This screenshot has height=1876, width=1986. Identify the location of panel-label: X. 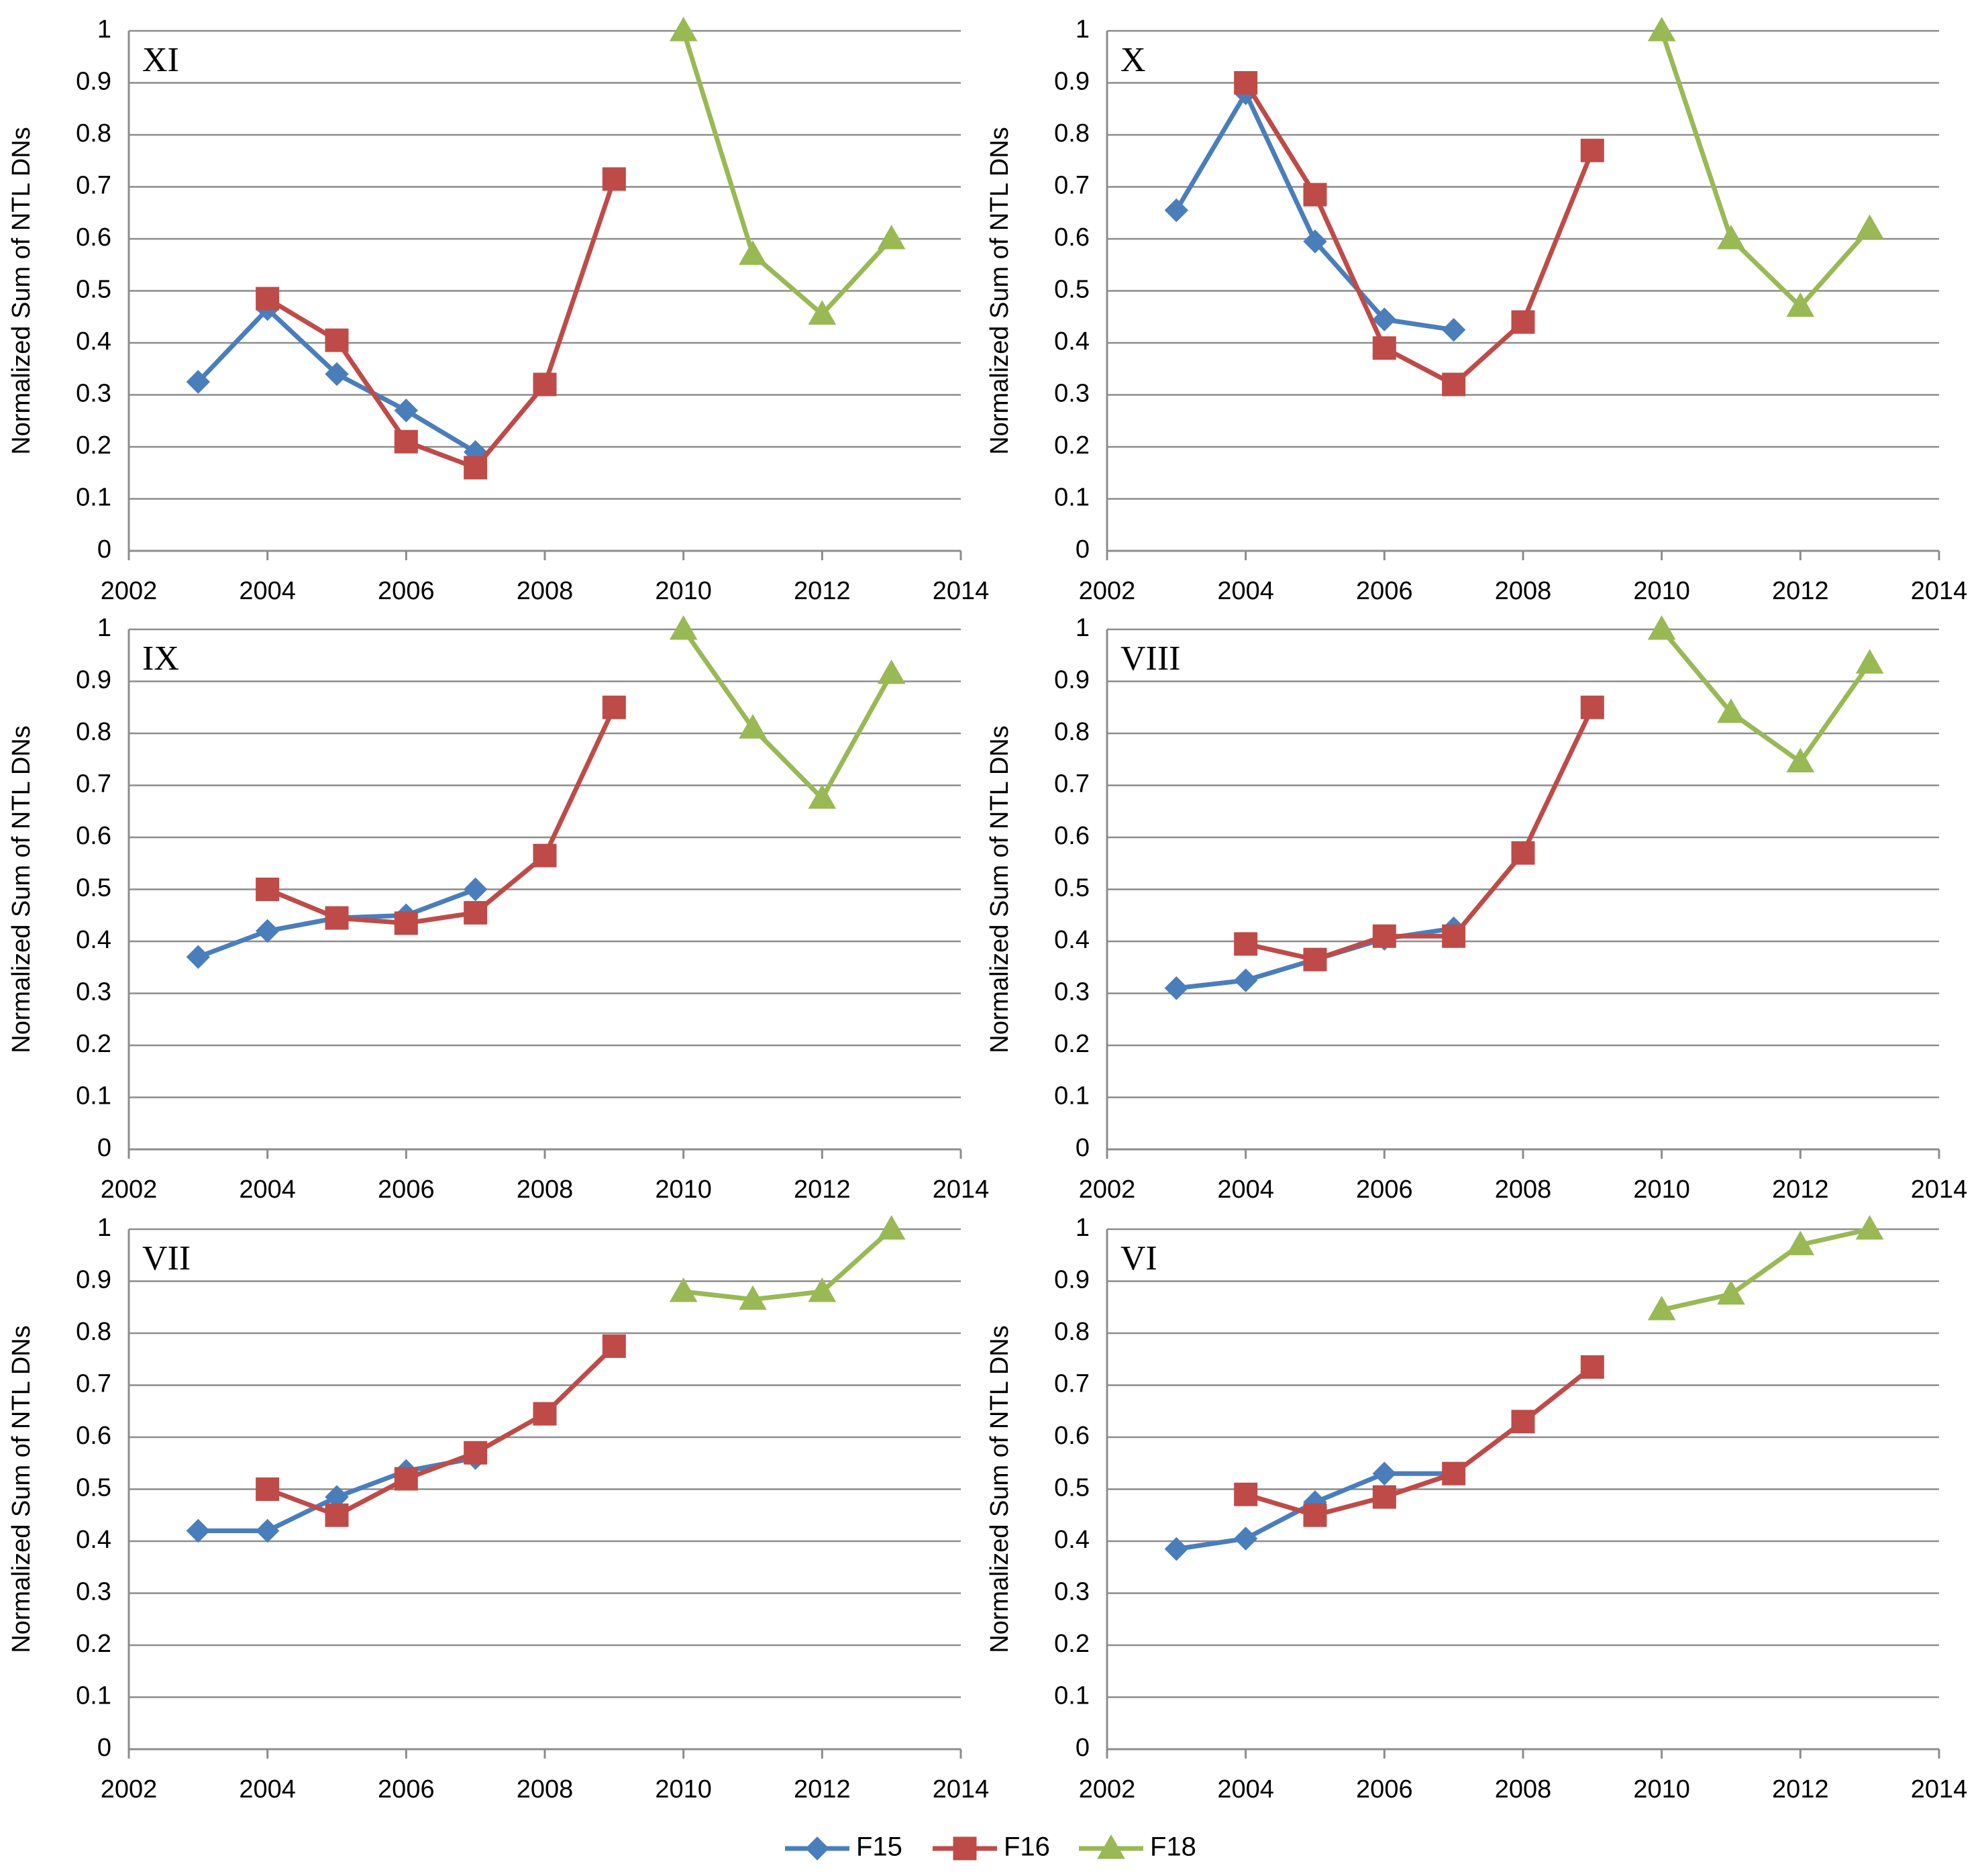
(1133, 60).